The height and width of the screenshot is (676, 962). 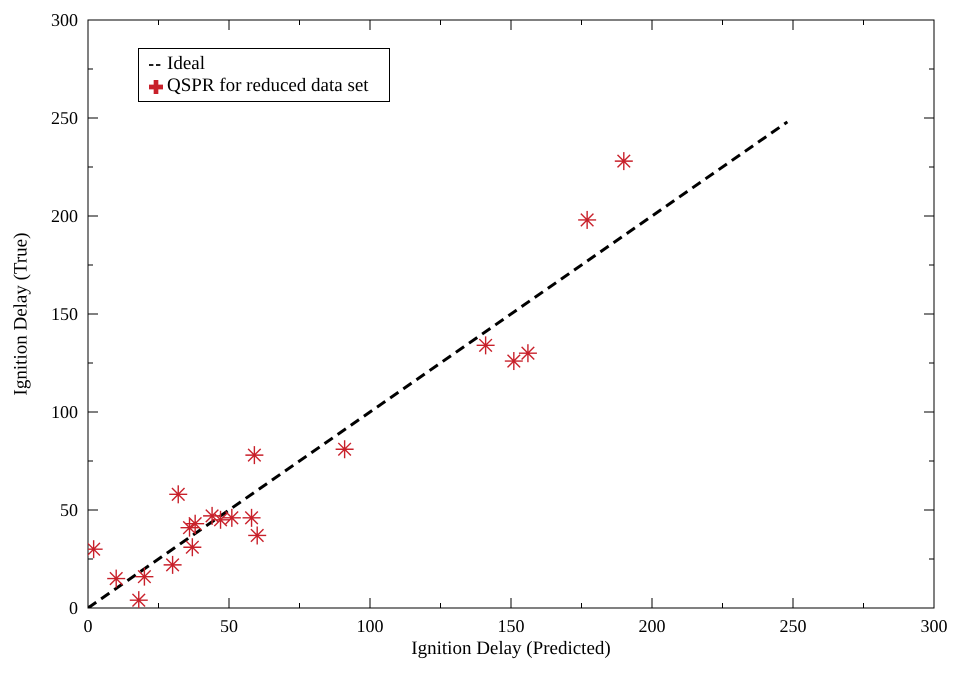 What do you see at coordinates (793, 626) in the screenshot?
I see `x-tick-label: 250` at bounding box center [793, 626].